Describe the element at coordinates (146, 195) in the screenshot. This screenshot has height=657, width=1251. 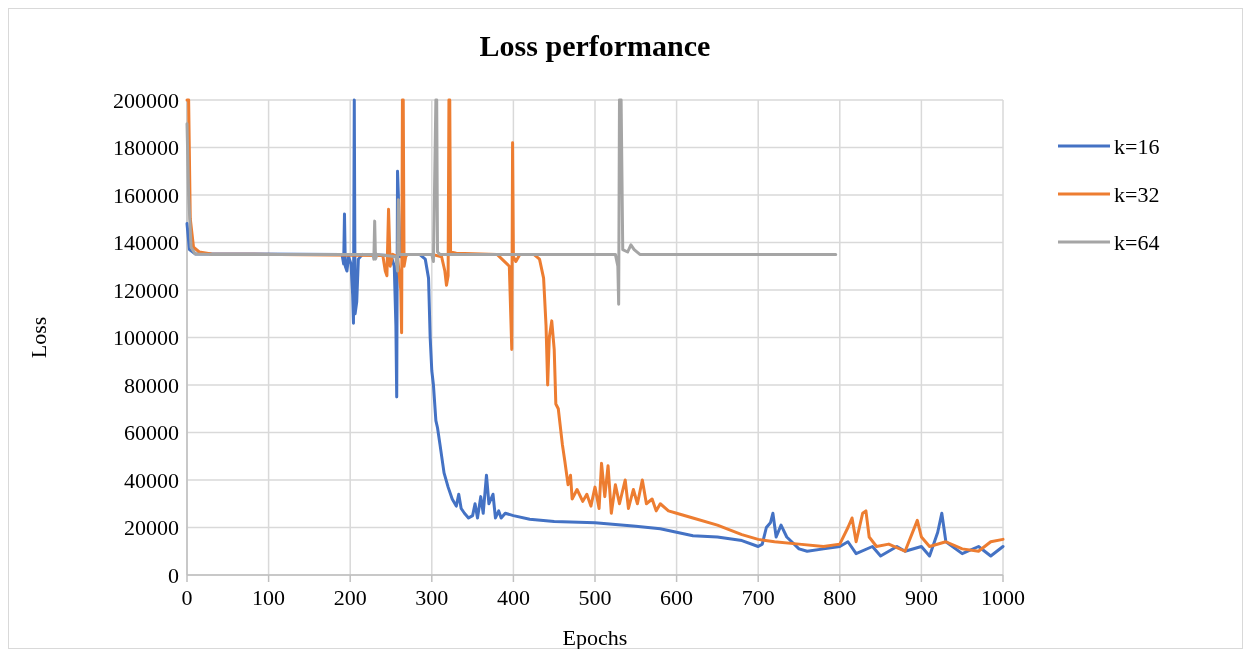
I see `y-tick-label: 160000` at that location.